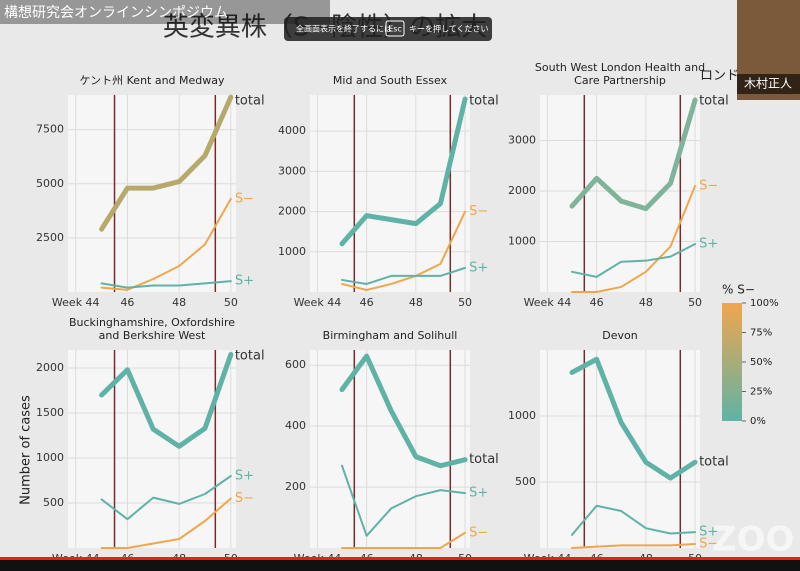 The image size is (800, 571). What do you see at coordinates (152, 80) in the screenshot?
I see `panel-title: ケント州 Kent and Medway` at bounding box center [152, 80].